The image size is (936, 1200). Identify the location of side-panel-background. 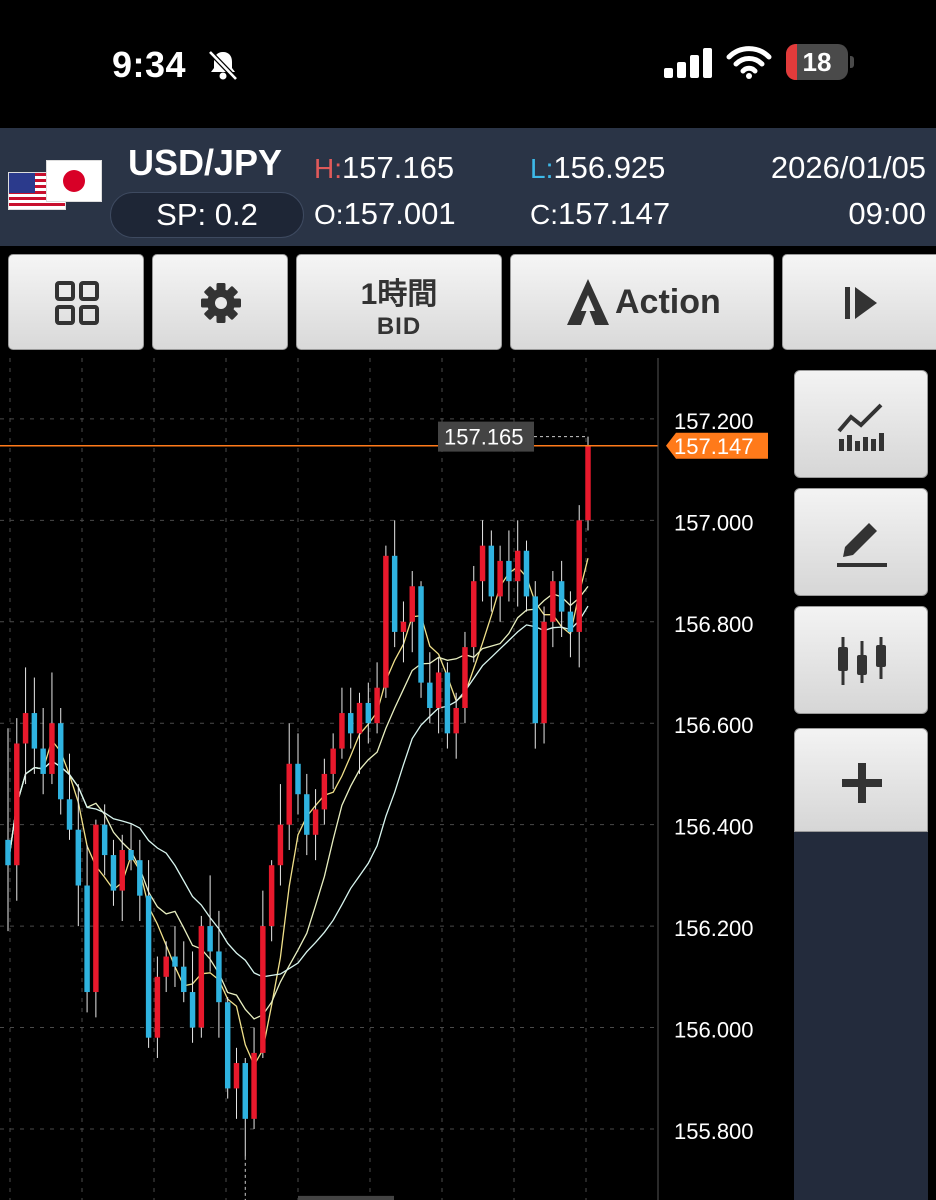
(861, 1015).